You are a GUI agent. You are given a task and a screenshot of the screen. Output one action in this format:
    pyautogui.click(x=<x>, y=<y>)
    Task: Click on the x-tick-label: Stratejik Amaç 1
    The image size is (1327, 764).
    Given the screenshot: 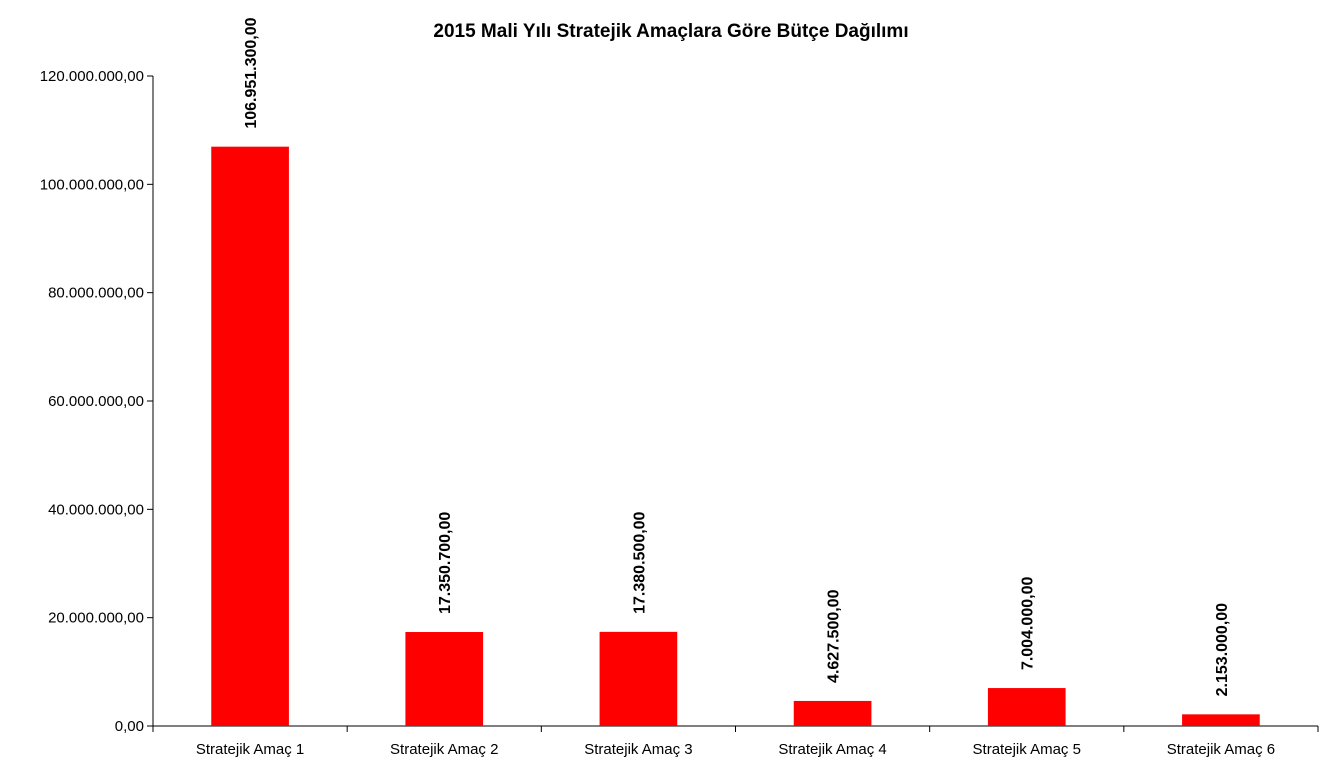 What is the action you would take?
    pyautogui.click(x=250, y=749)
    